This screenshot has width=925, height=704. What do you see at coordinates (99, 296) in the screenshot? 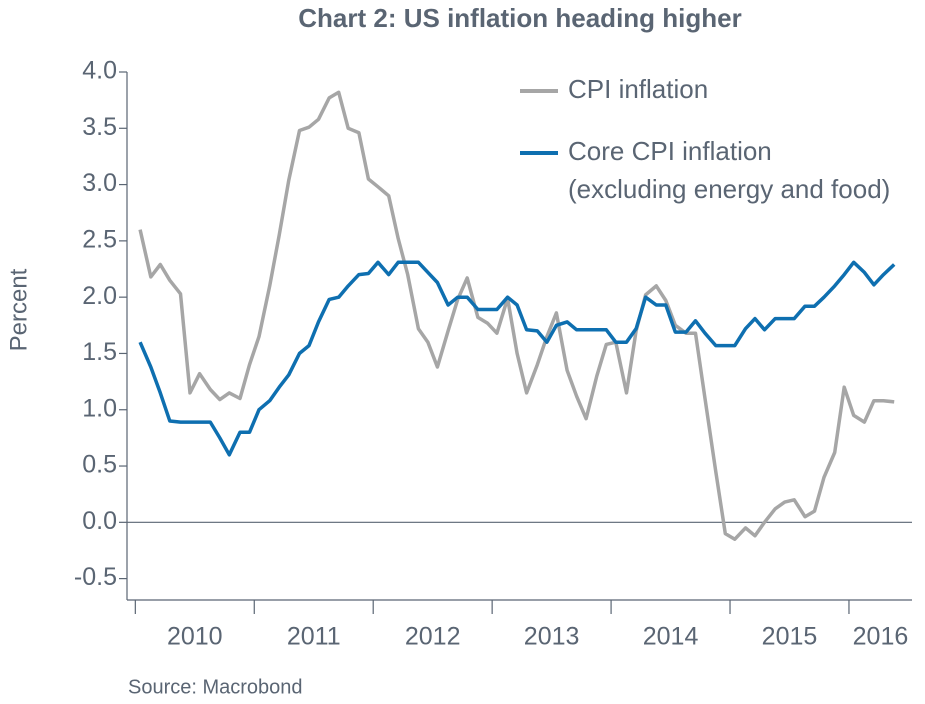
I see `y-tick-label: 2.0` at bounding box center [99, 296].